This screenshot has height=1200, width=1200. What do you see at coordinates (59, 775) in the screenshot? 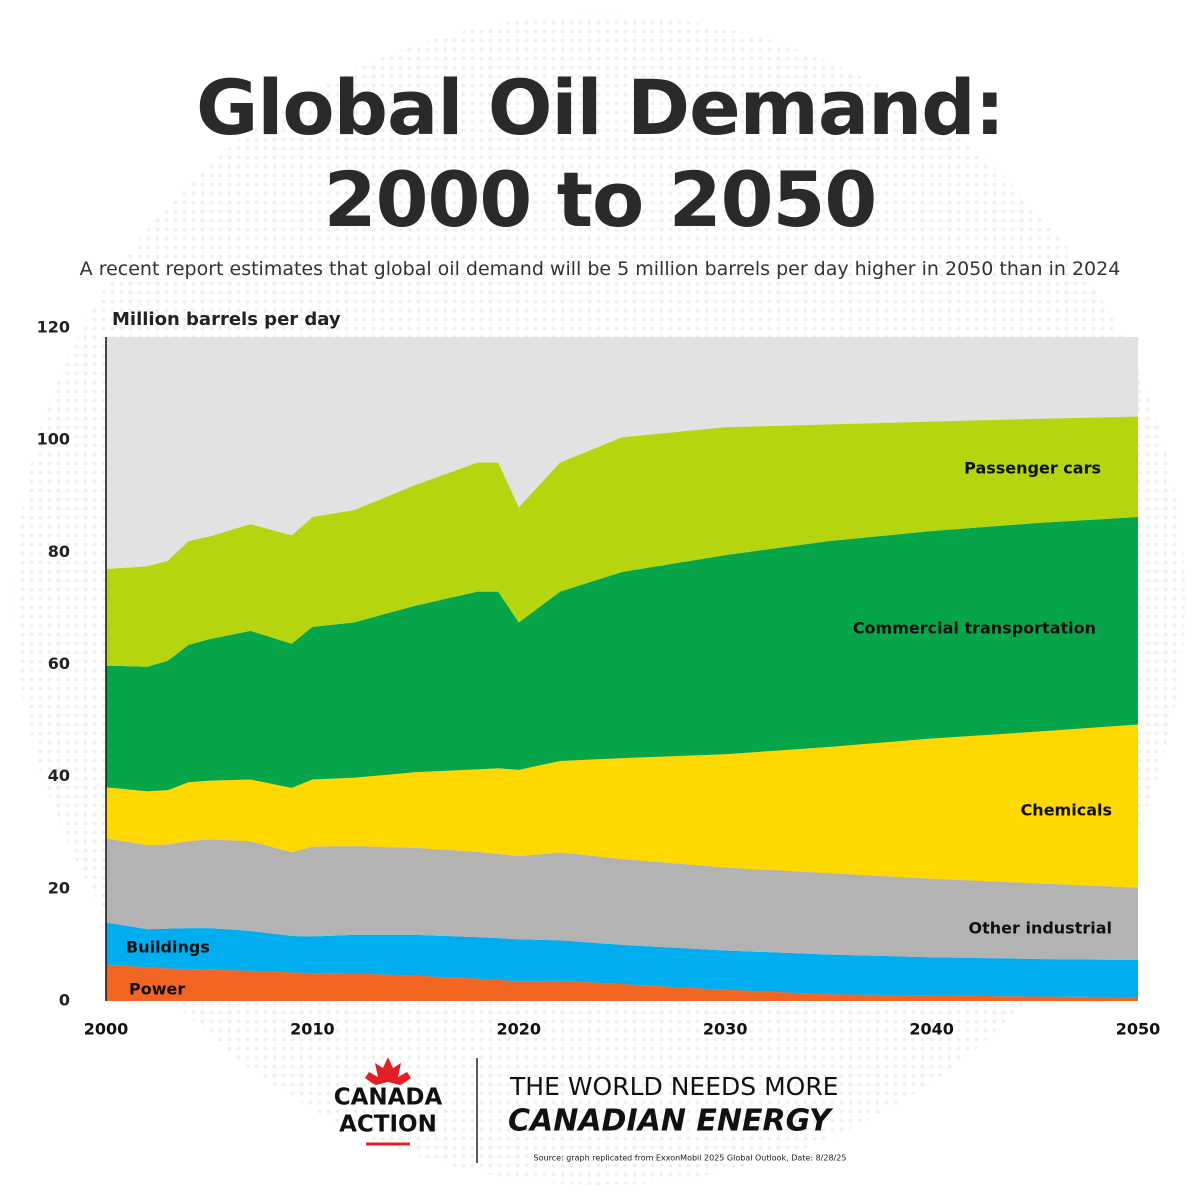
I see `y-tick-label: 40` at bounding box center [59, 775].